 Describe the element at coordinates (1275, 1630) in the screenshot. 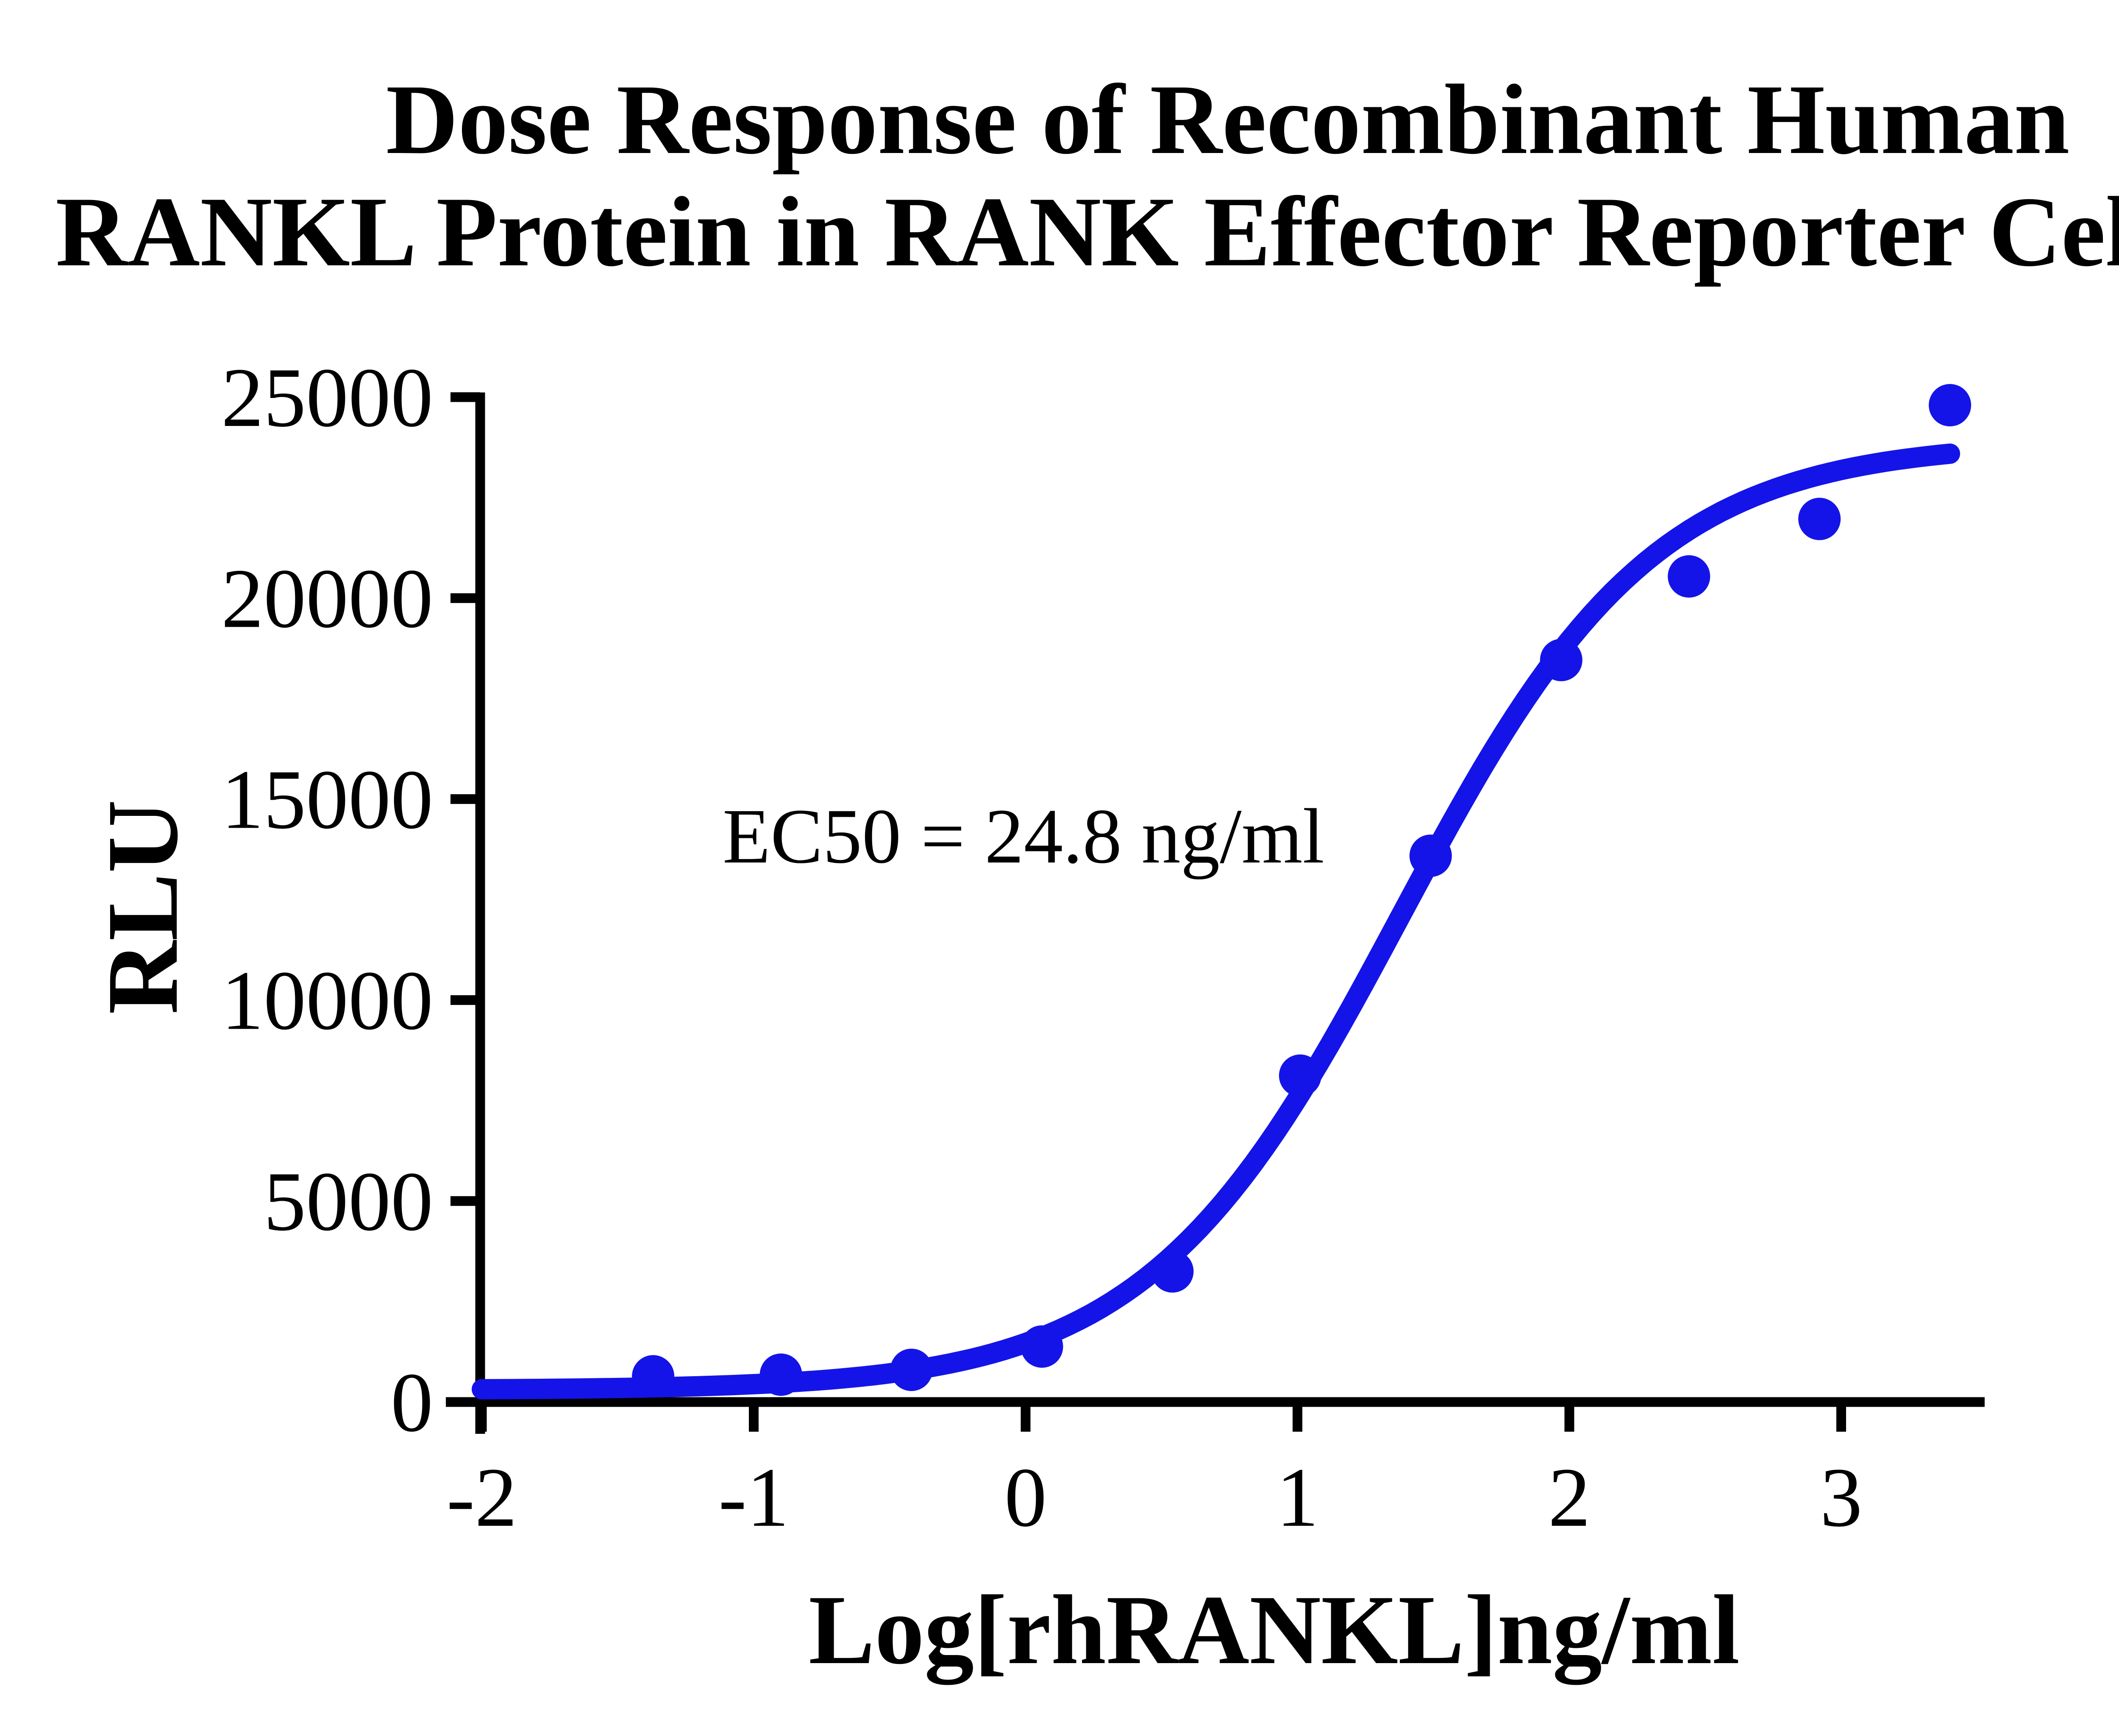

I see `x-axis-title: Log[rhRANKL]ng/ml` at that location.